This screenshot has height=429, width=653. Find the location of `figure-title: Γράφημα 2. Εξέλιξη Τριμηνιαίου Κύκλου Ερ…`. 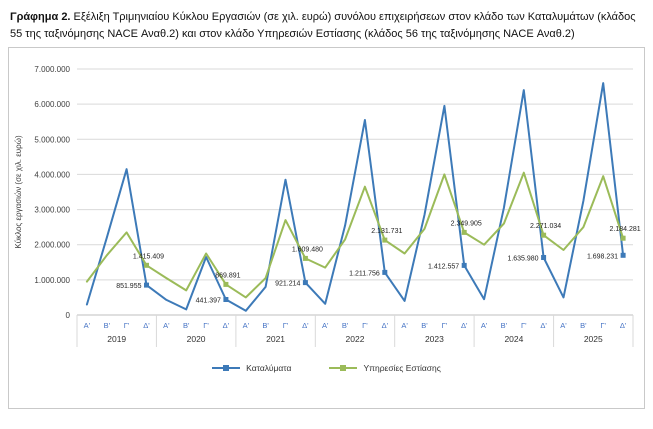

figure-title: Γράφημα 2. Εξέλιξη Τριμηνιαίου Κύκλου Ερ… is located at coordinates (326, 25).